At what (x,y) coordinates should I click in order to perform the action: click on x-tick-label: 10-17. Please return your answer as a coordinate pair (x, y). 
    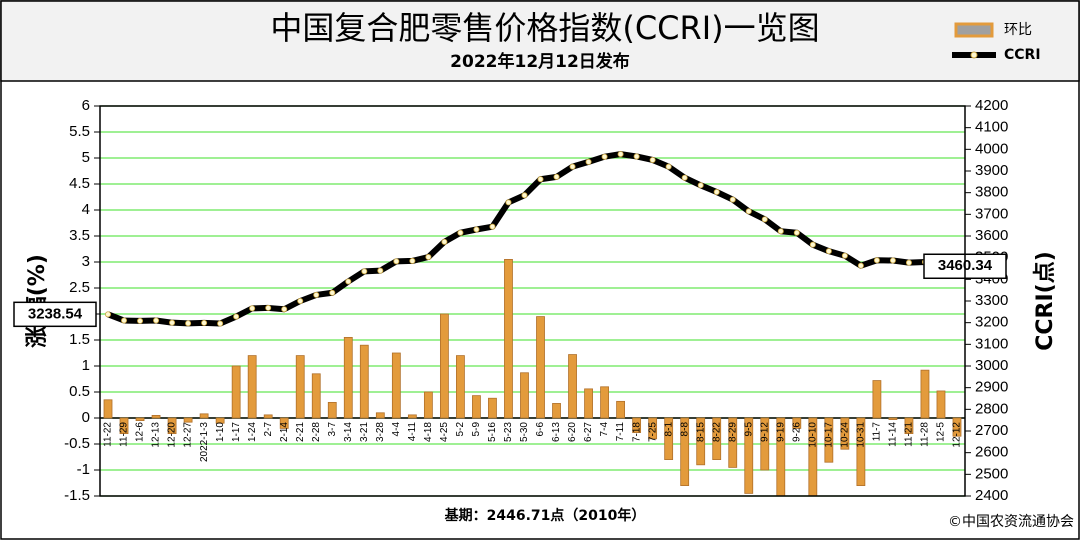
    Looking at the image, I should click on (828, 435).